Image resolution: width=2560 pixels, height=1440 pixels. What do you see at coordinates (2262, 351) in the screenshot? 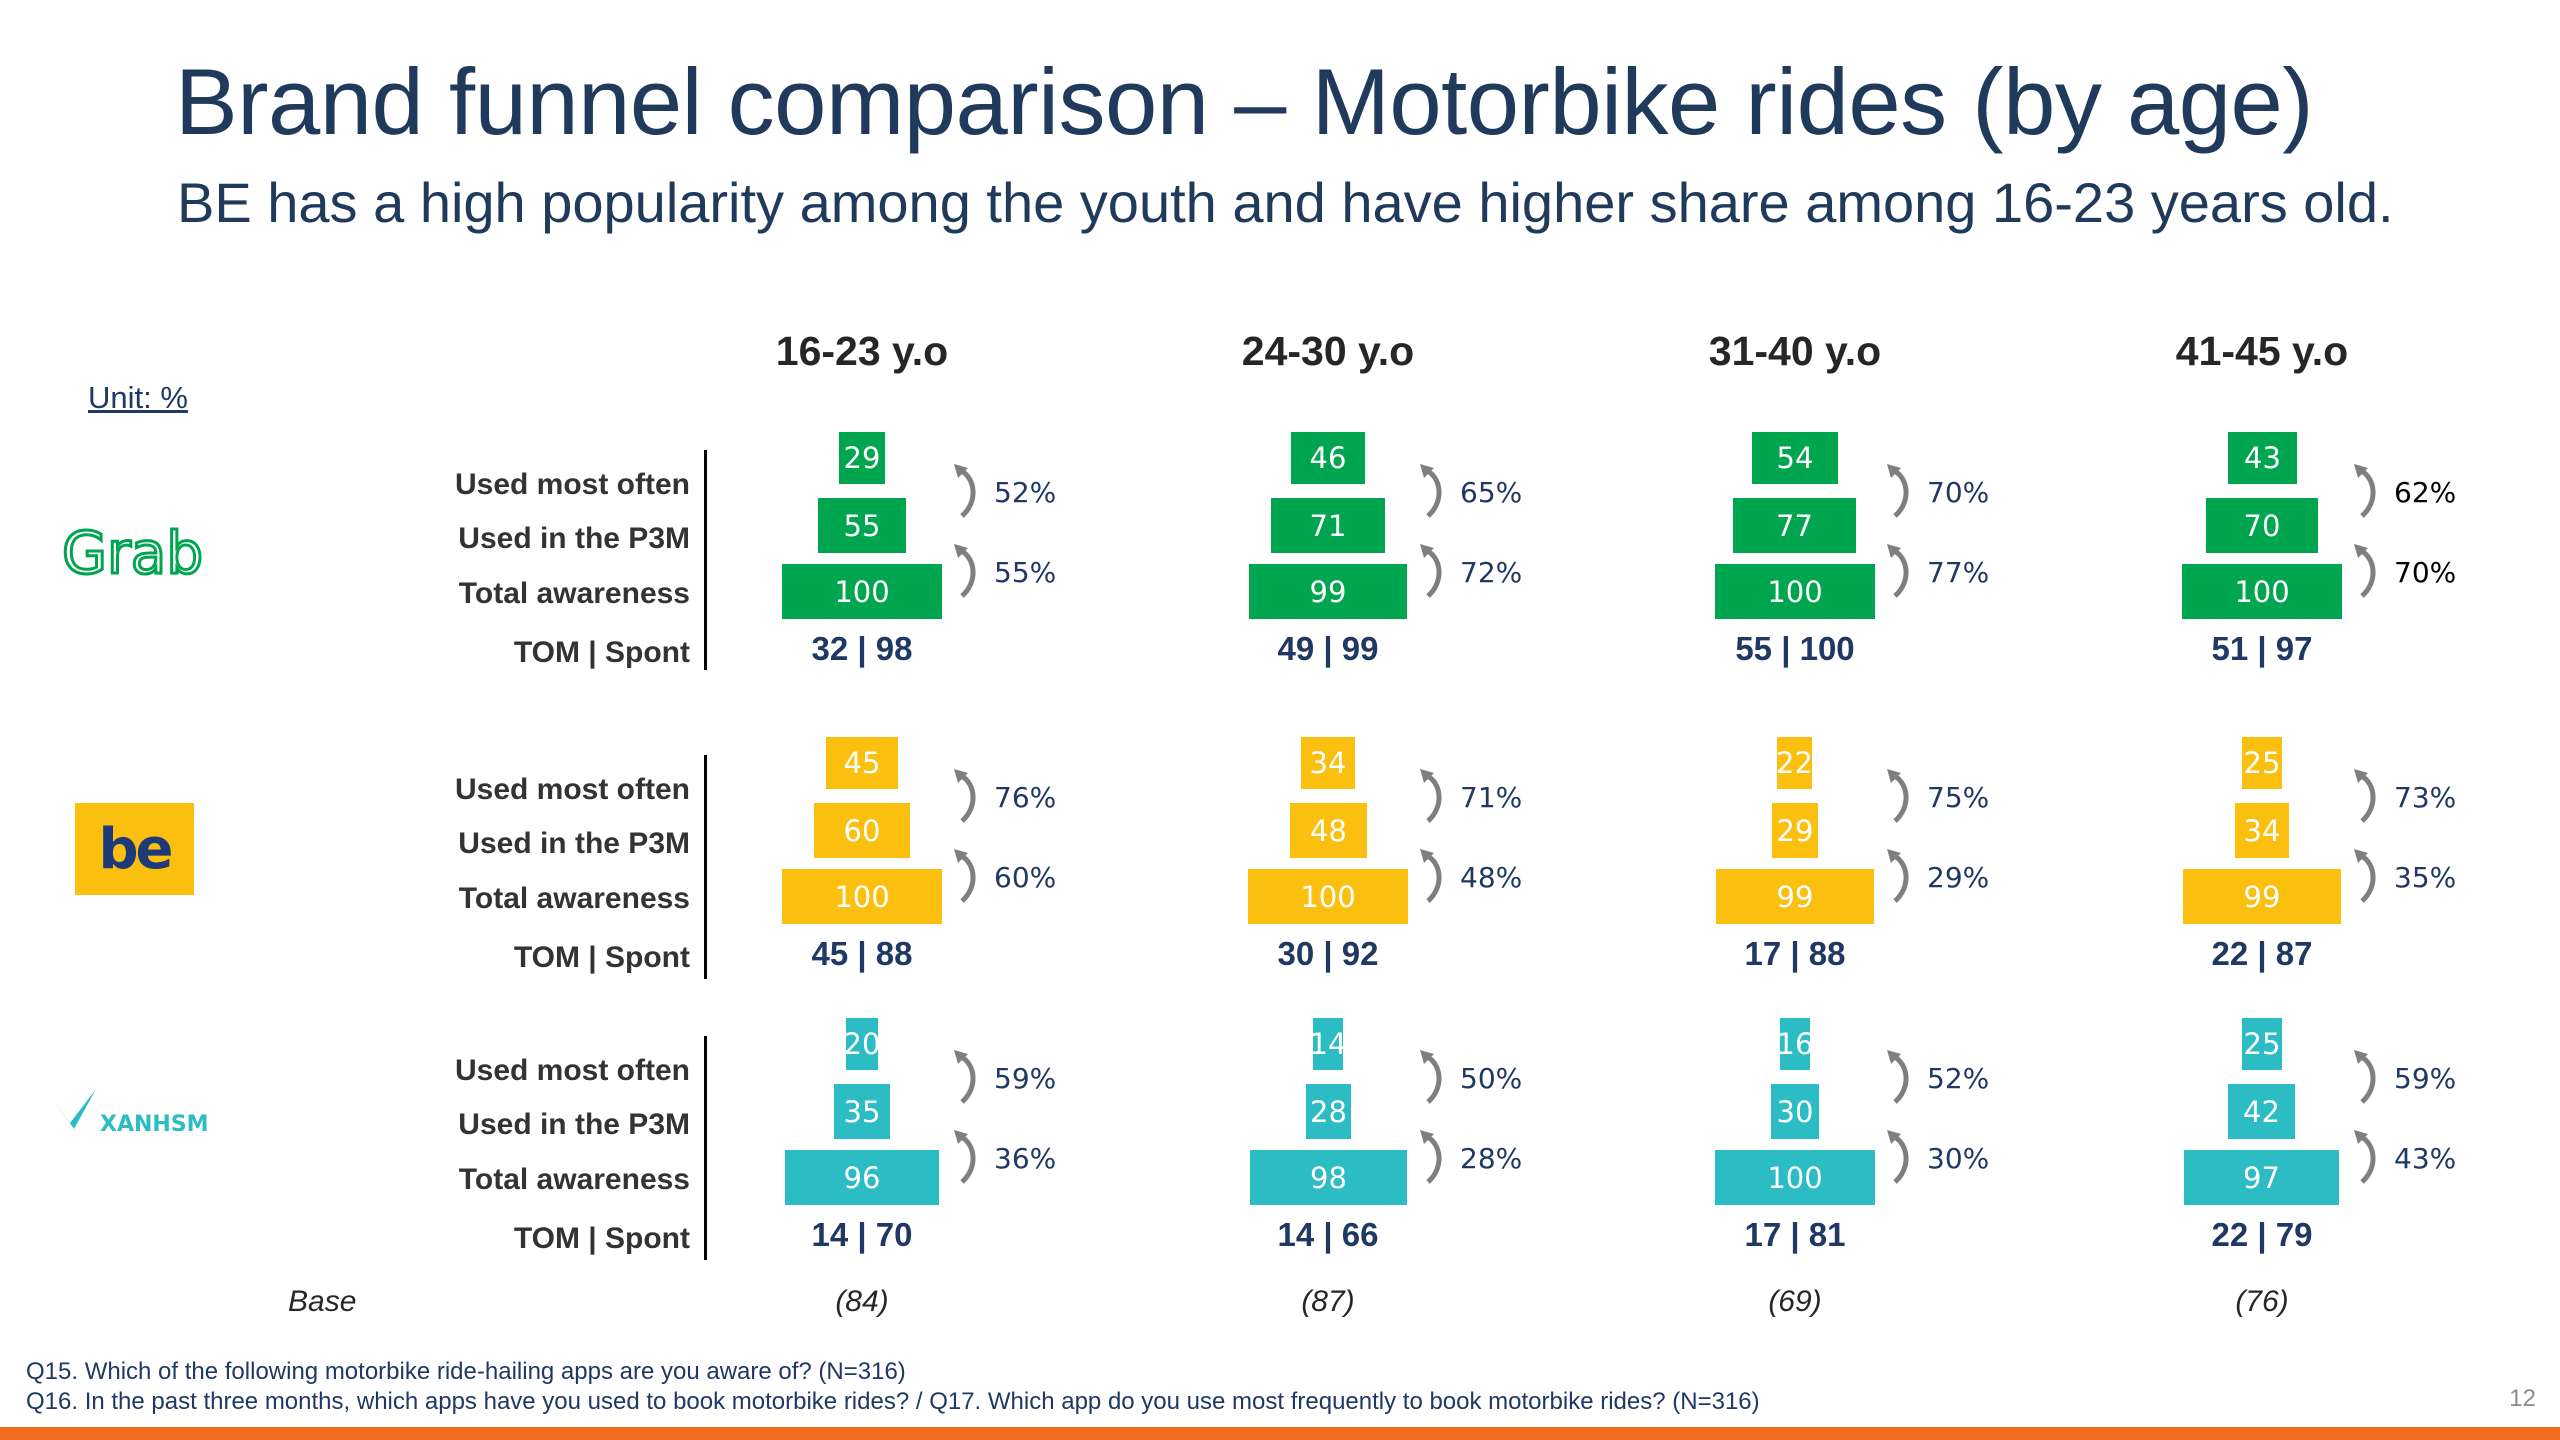
I see `age-group-header: 41-45 y.o` at bounding box center [2262, 351].